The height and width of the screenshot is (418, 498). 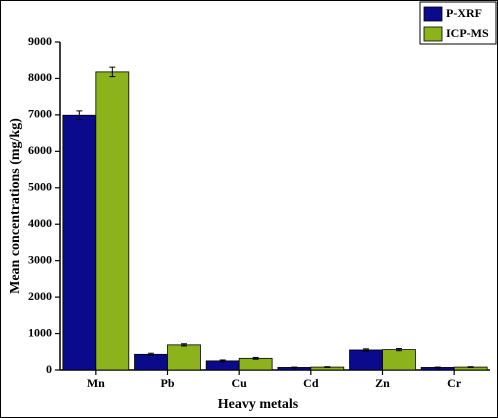 I want to click on y-tick-label: 5000, so click(x=40, y=187).